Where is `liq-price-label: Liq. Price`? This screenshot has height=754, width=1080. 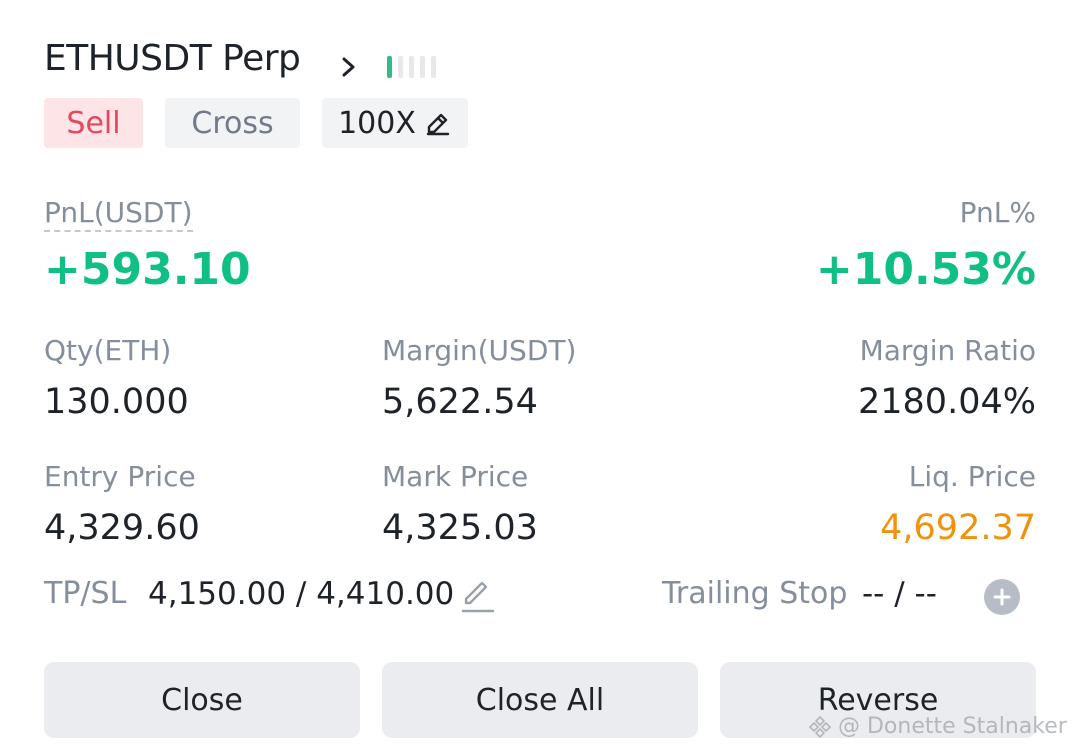
liq-price-label: Liq. Price is located at coordinates (972, 476).